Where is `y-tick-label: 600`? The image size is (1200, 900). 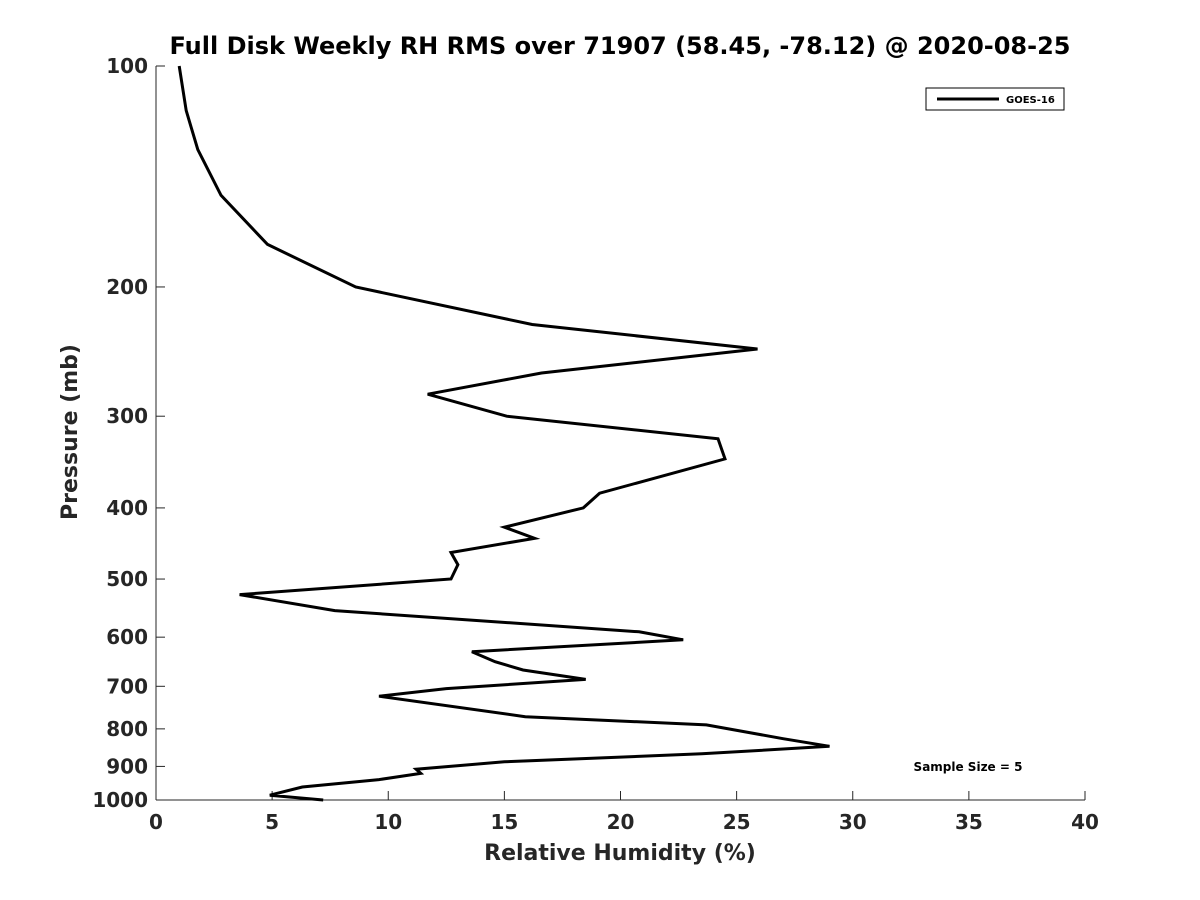 y-tick-label: 600 is located at coordinates (127, 637).